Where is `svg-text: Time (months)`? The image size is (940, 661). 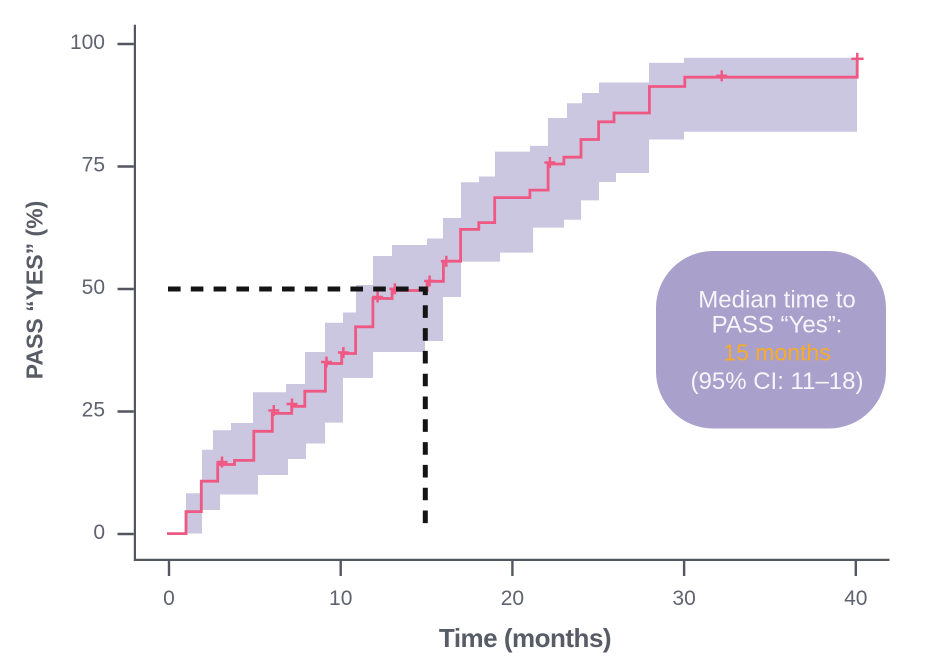 svg-text: Time (months) is located at coordinates (525, 638).